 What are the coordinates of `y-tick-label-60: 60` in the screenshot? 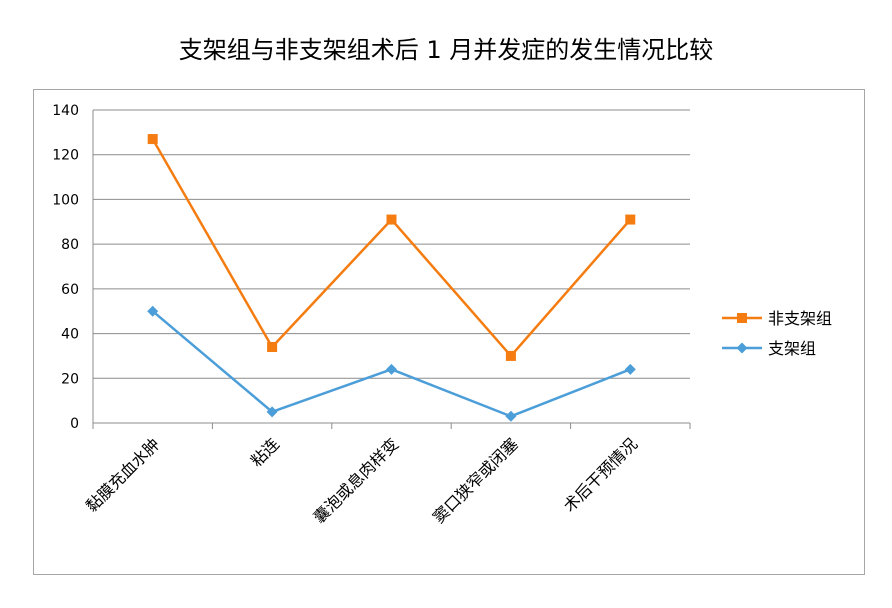 It's located at (70, 290).